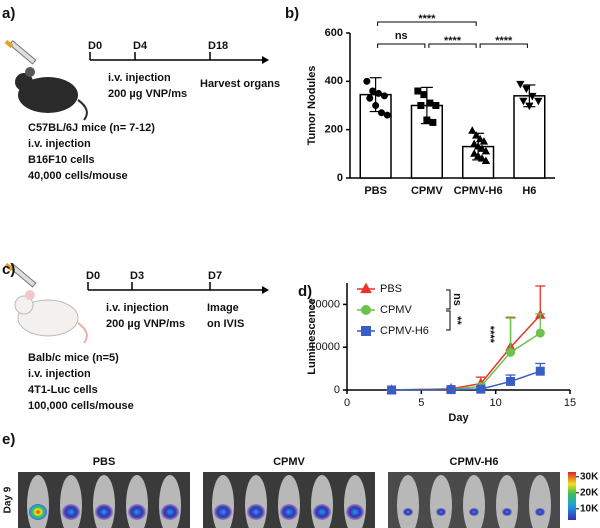 The width and height of the screenshot is (600, 528). I want to click on detail-text: B16F10 cells, so click(61, 160).